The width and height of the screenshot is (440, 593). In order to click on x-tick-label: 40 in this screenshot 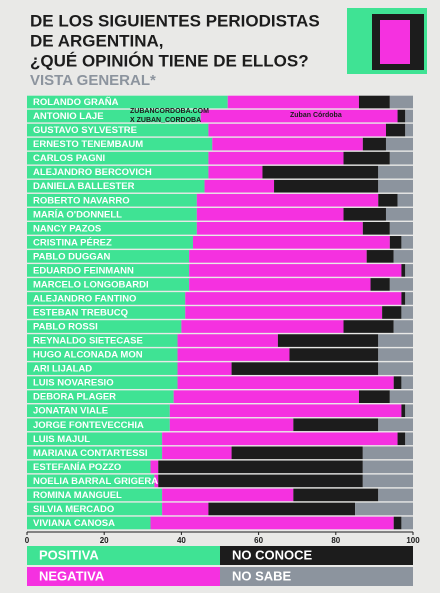, I will do `click(181, 540)`.